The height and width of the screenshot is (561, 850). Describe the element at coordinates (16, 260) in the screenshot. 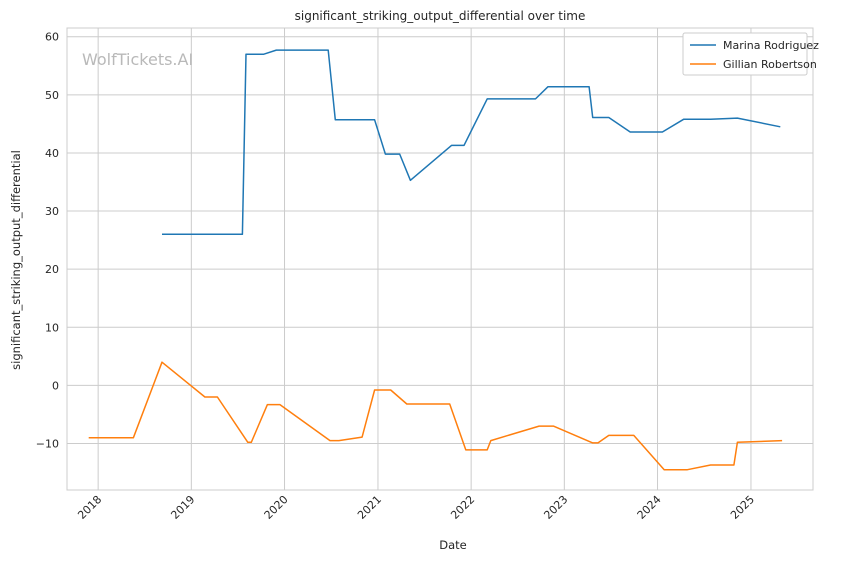

I see `y-axis-title: significant_striking_output_differential` at that location.